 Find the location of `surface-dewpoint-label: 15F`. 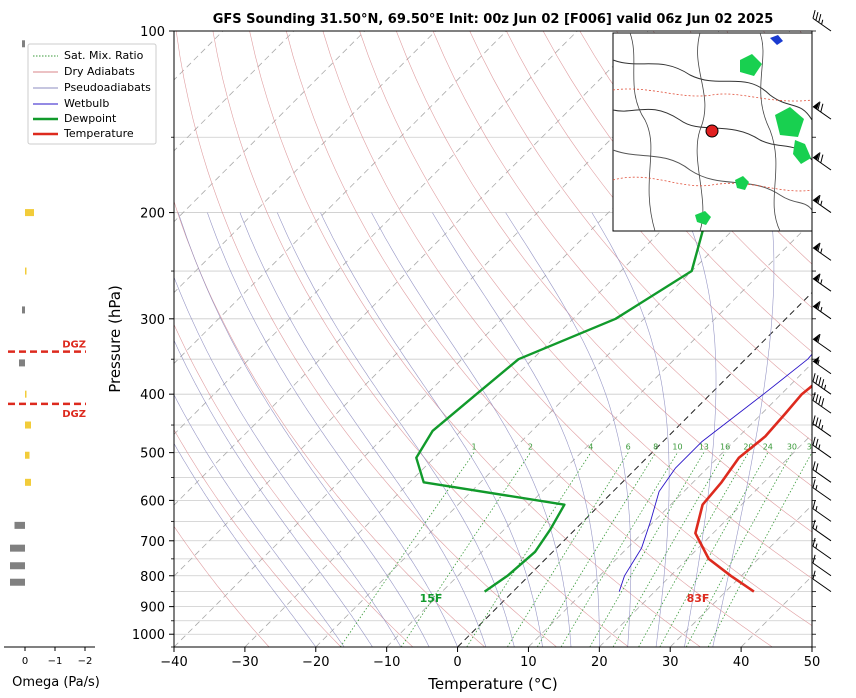

surface-dewpoint-label: 15F is located at coordinates (431, 598).